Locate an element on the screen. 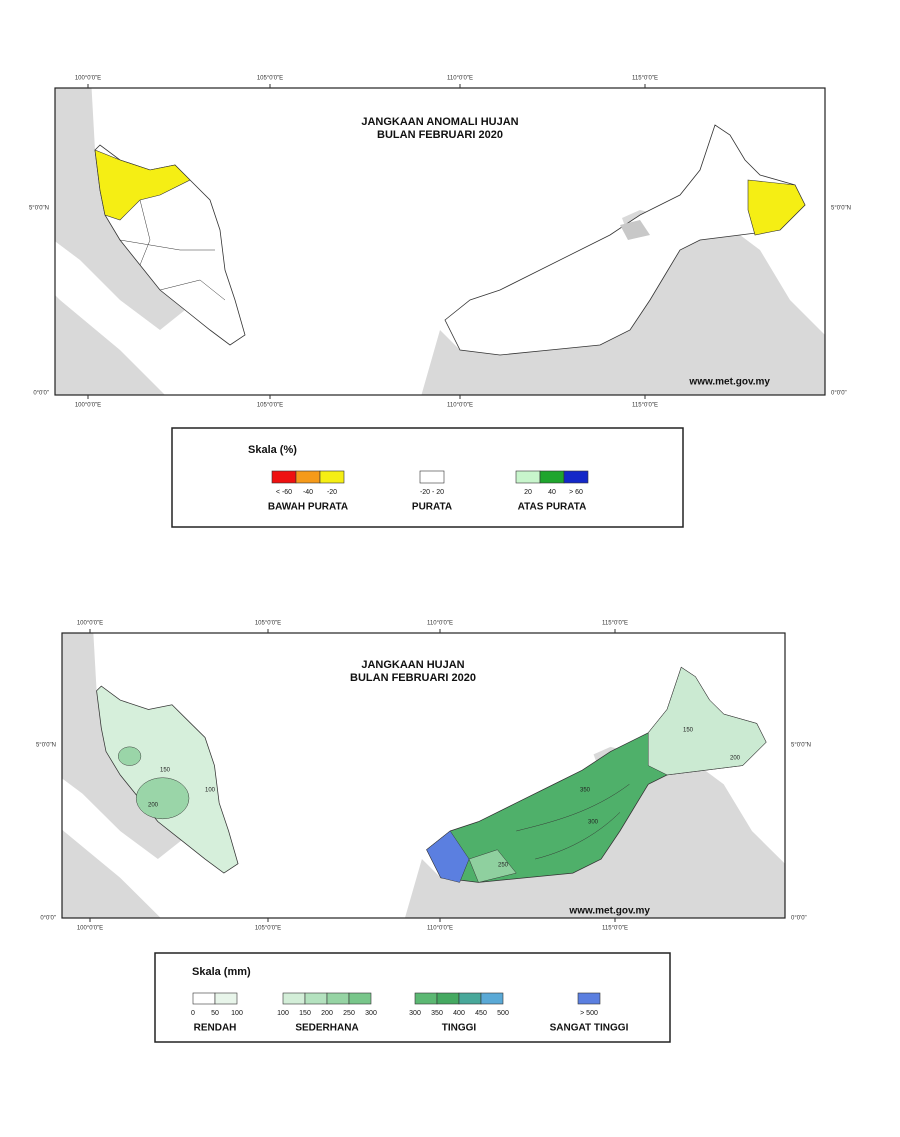 This screenshot has height=1137, width=900. legend-label: 450 is located at coordinates (481, 1013).